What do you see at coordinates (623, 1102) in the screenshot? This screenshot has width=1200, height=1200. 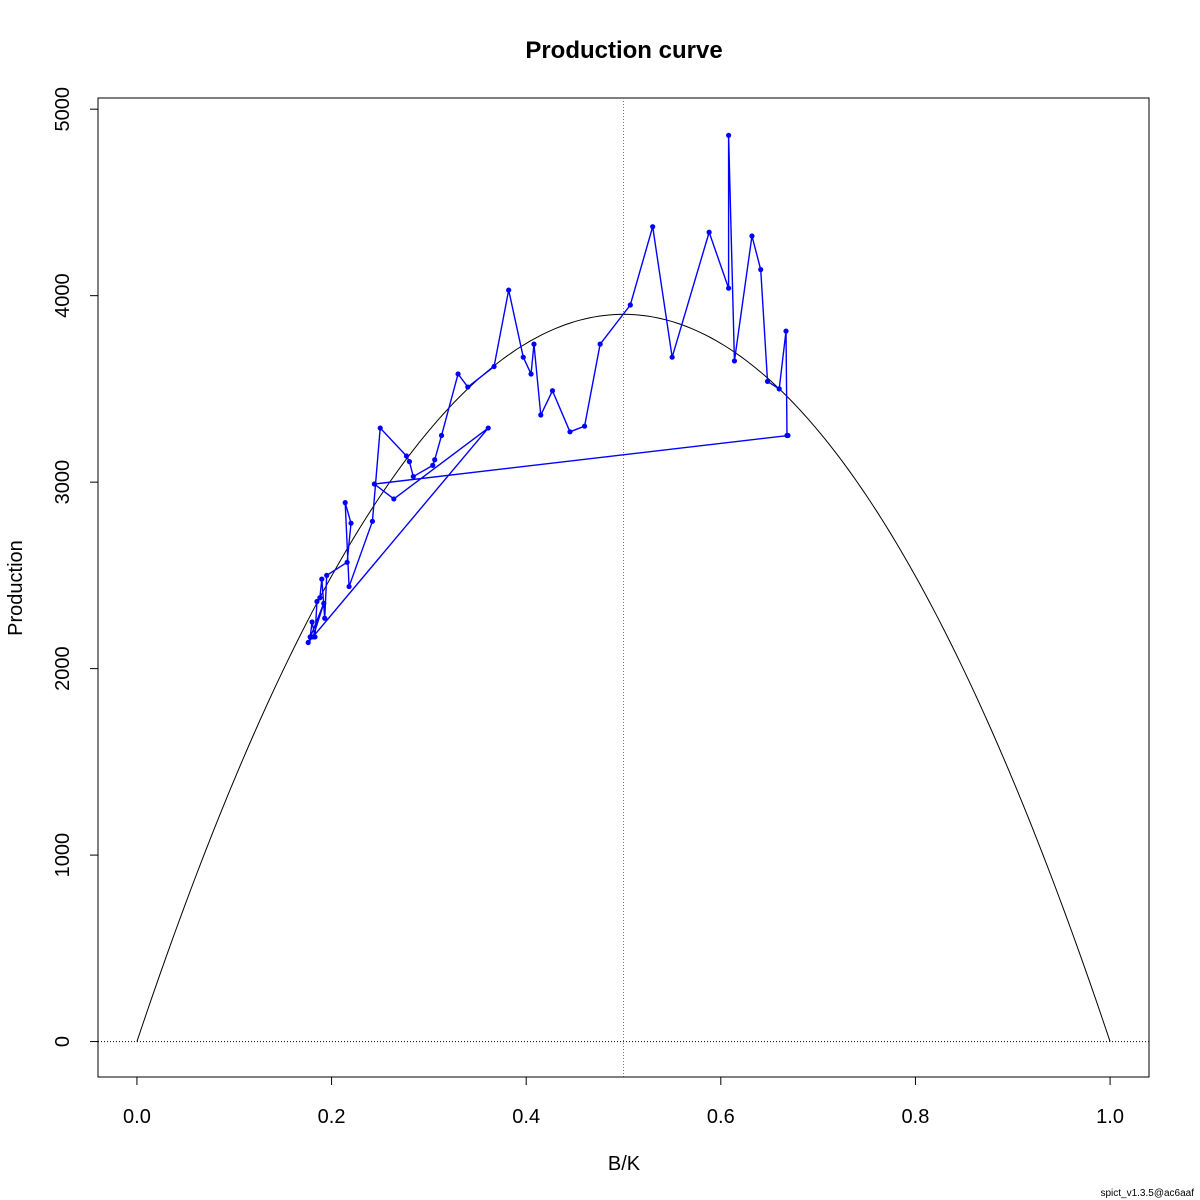 I see `x-axis: 0.0 0.2 0.4 0.6 0.8 1.0` at bounding box center [623, 1102].